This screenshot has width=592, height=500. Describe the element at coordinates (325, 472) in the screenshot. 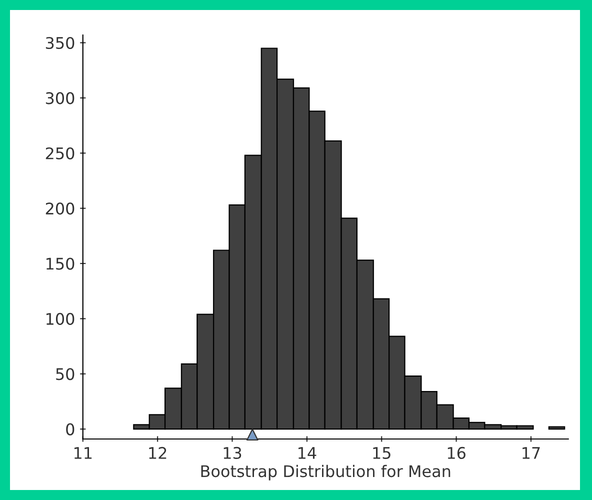

I see `x-axis-title: Bootstrap Distribution for Mean` at that location.